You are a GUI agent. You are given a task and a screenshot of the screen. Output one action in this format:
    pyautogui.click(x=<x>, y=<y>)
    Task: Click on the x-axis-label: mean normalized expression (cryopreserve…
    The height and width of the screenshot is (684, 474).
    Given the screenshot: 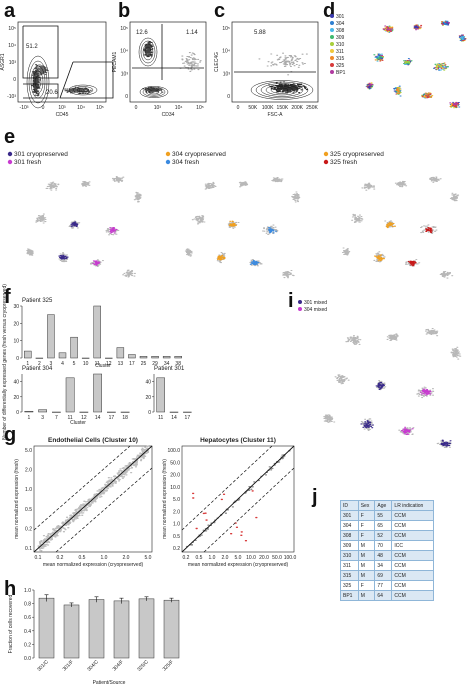 What is the action you would take?
    pyautogui.click(x=93, y=565)
    